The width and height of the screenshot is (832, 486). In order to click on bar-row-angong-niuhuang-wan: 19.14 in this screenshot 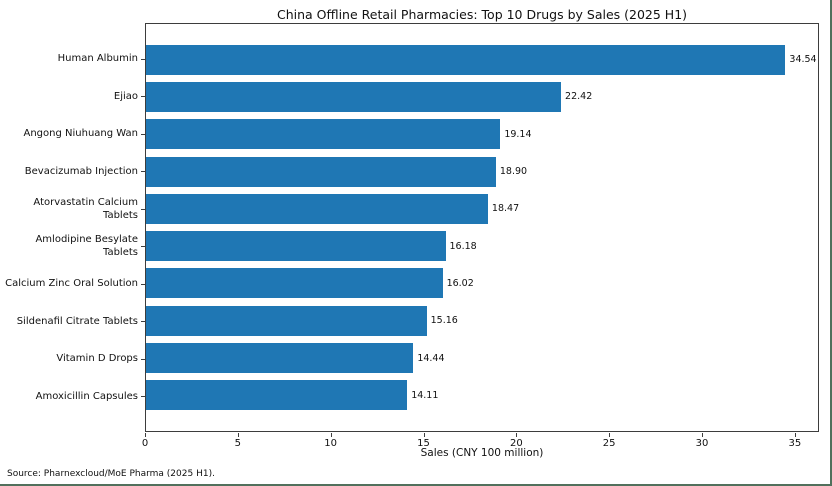, I will do `click(482, 134)`.